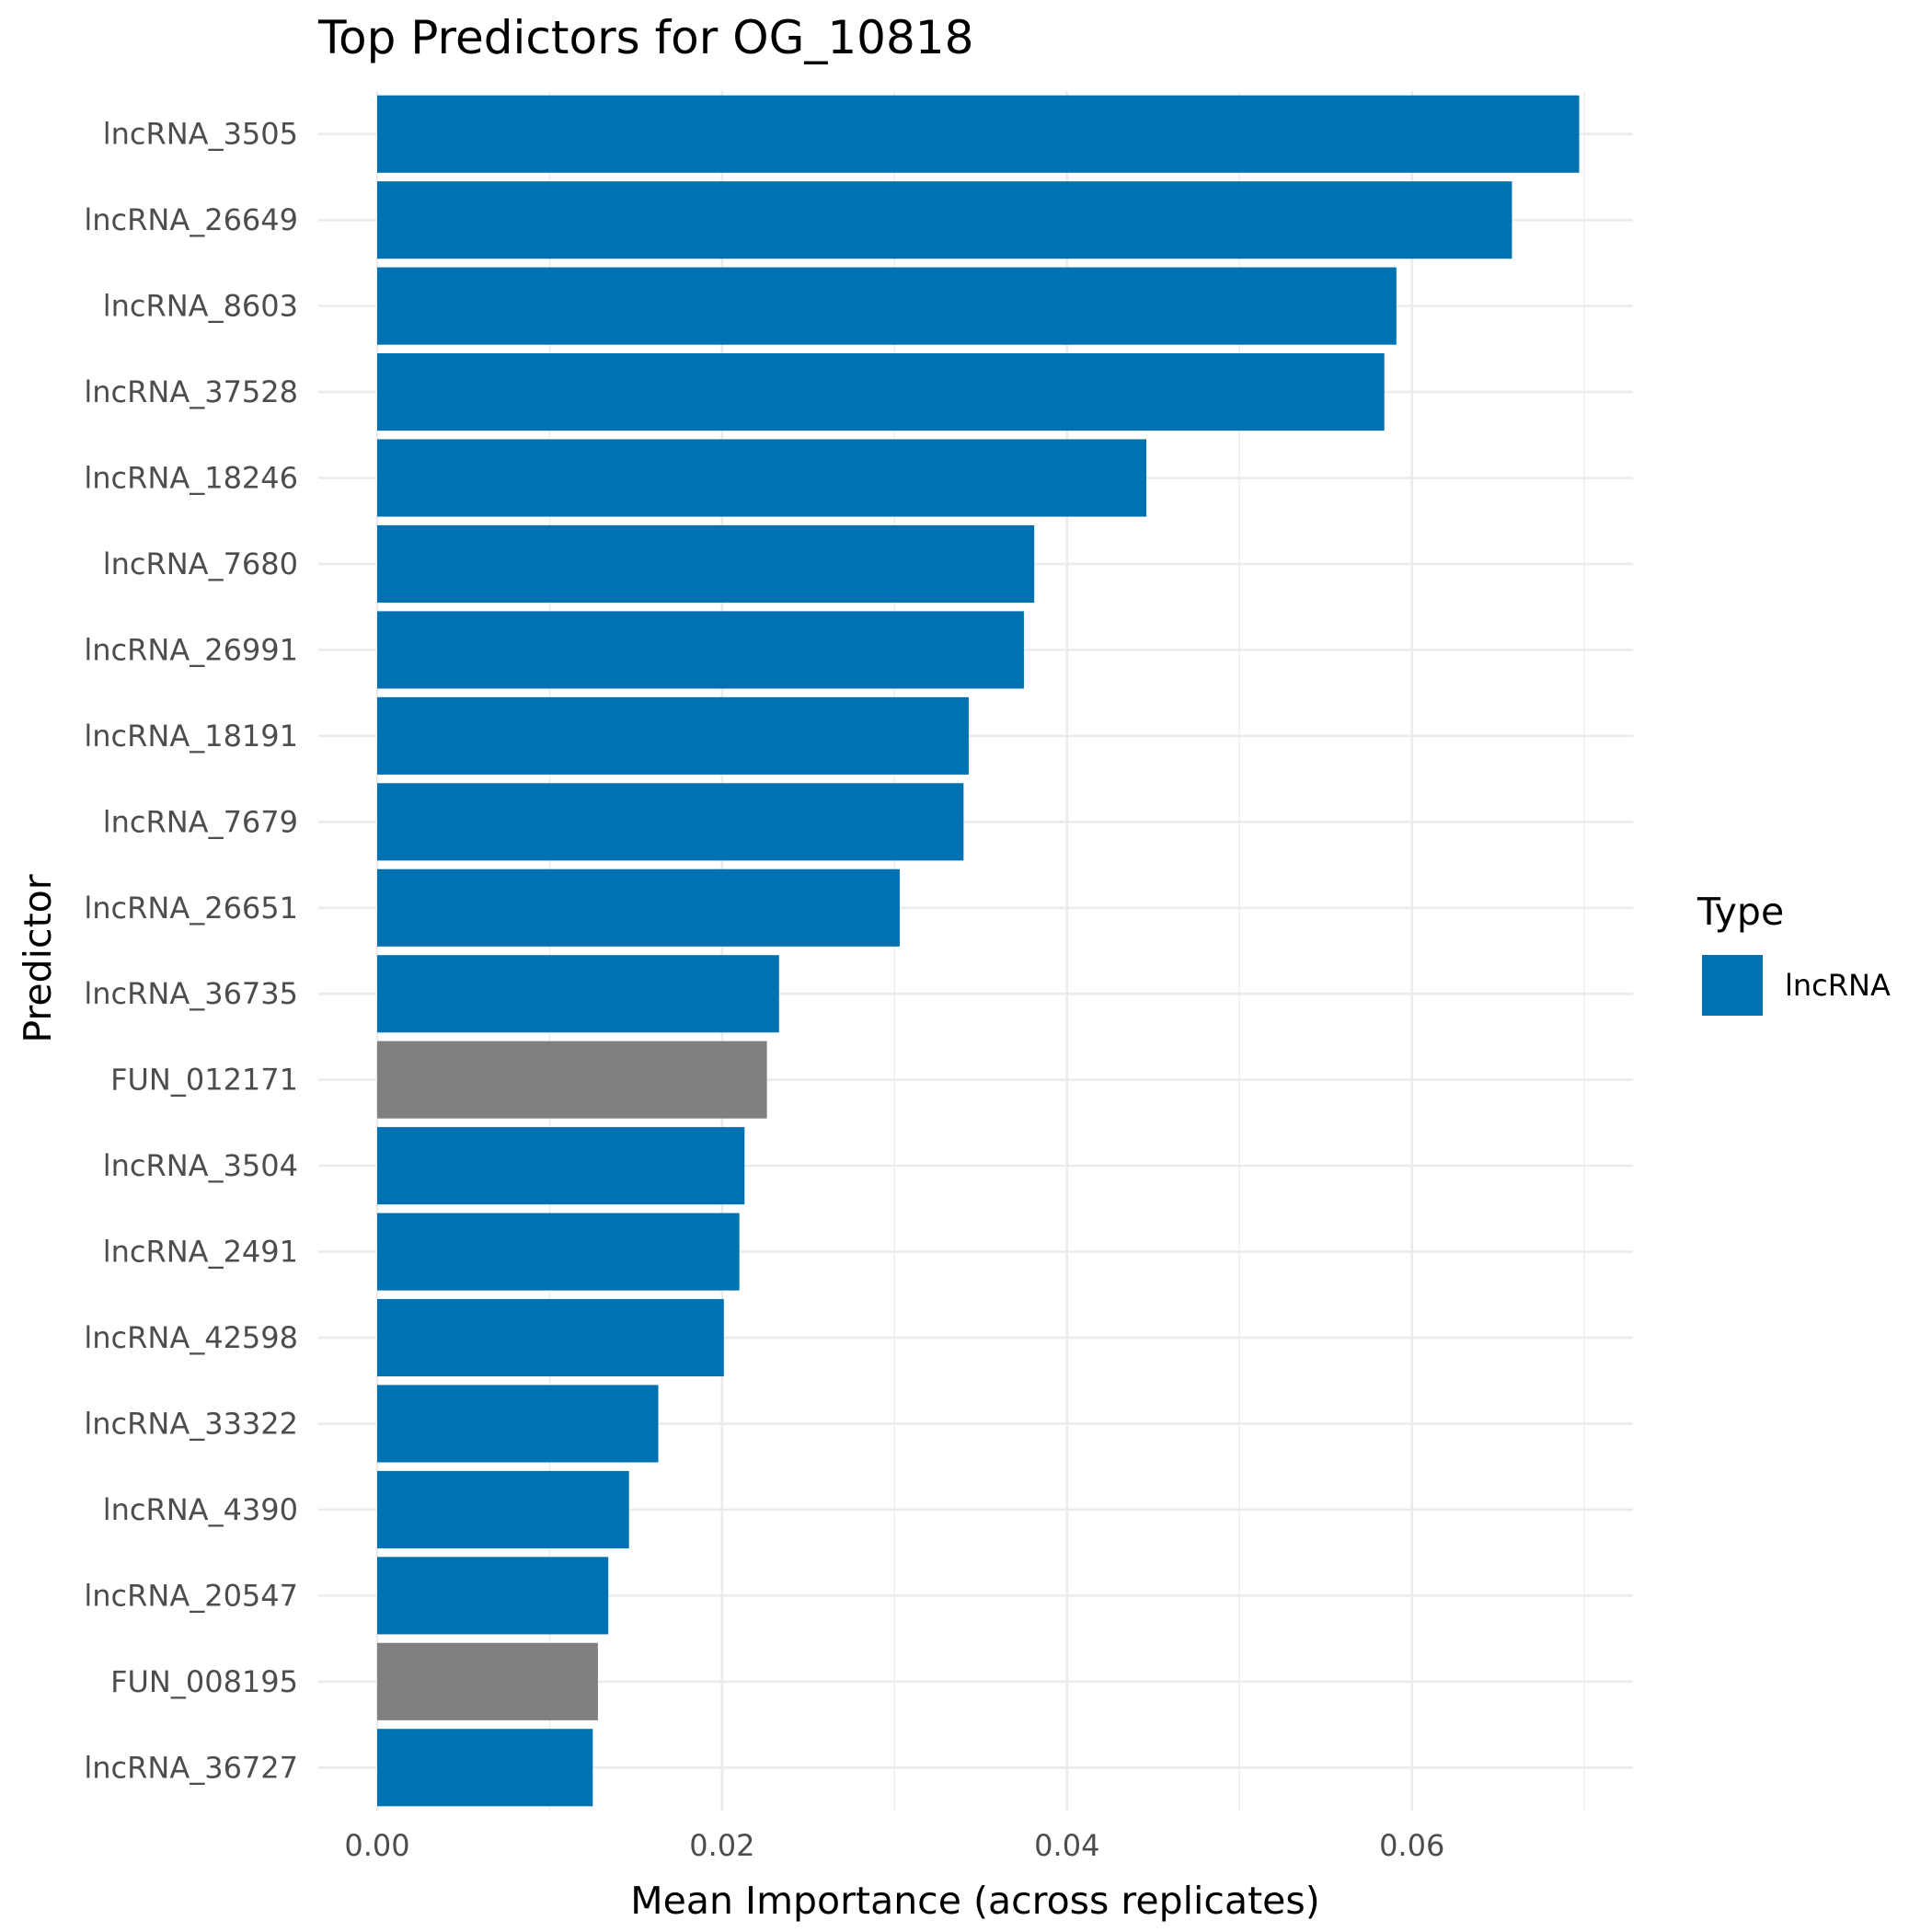 The height and width of the screenshot is (1932, 1932). Describe the element at coordinates (191, 478) in the screenshot. I see `y-tick-label: lncRNA_18246` at that location.